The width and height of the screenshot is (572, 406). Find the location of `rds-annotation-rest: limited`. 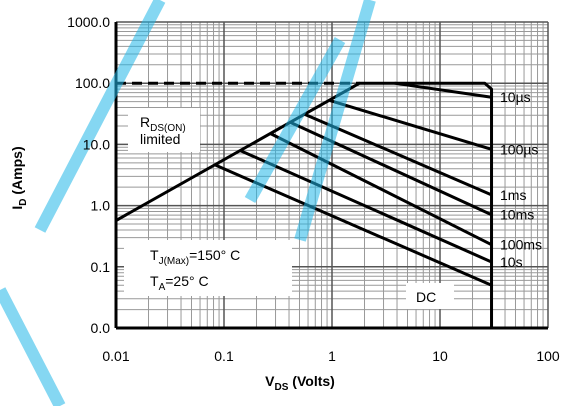

rds-annotation-rest: limited is located at coordinates (160, 139).